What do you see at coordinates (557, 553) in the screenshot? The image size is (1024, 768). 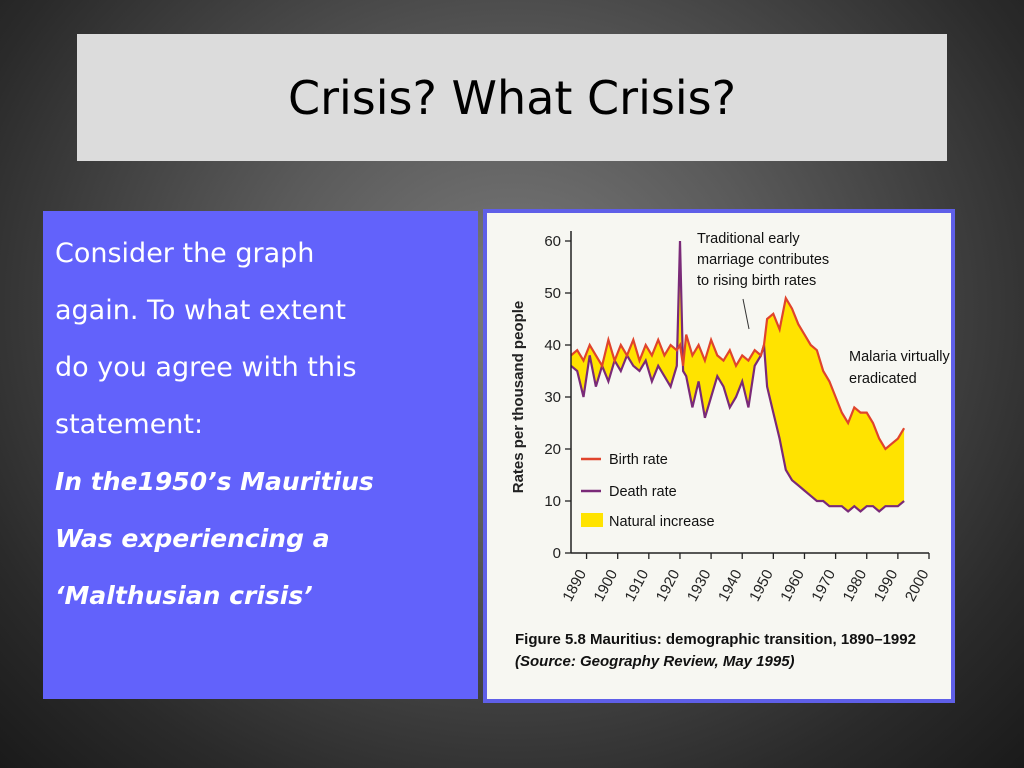 I see `y-tick-label: 0` at bounding box center [557, 553].